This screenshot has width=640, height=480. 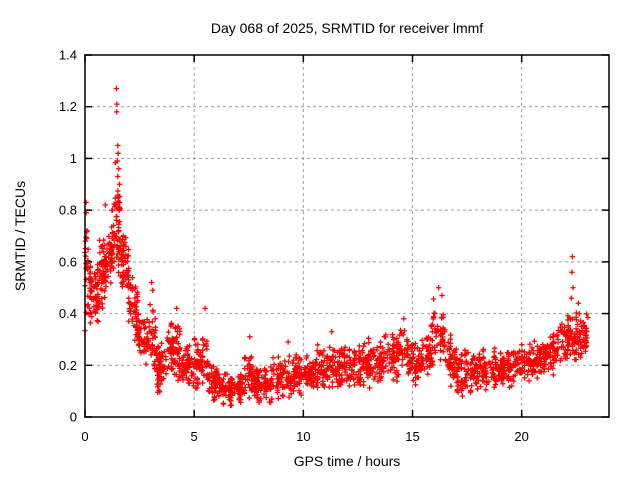 I want to click on y-axis-label: SRMTID / TECUs, so click(x=20, y=236).